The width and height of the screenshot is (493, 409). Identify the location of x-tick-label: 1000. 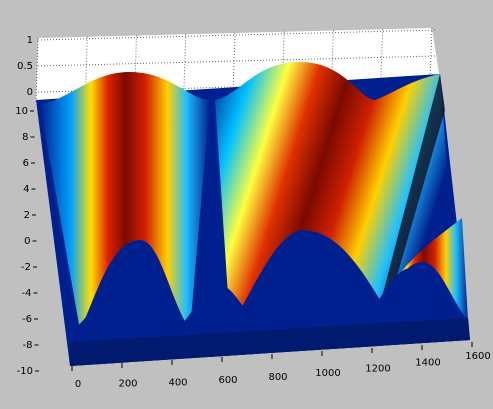
(327, 373).